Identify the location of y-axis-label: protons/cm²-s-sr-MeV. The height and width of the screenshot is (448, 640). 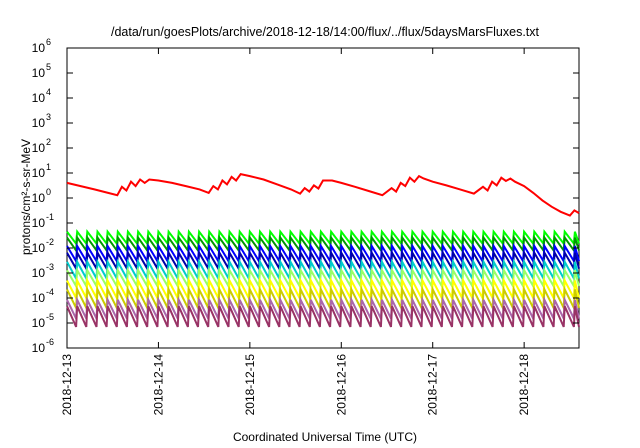
(26, 197).